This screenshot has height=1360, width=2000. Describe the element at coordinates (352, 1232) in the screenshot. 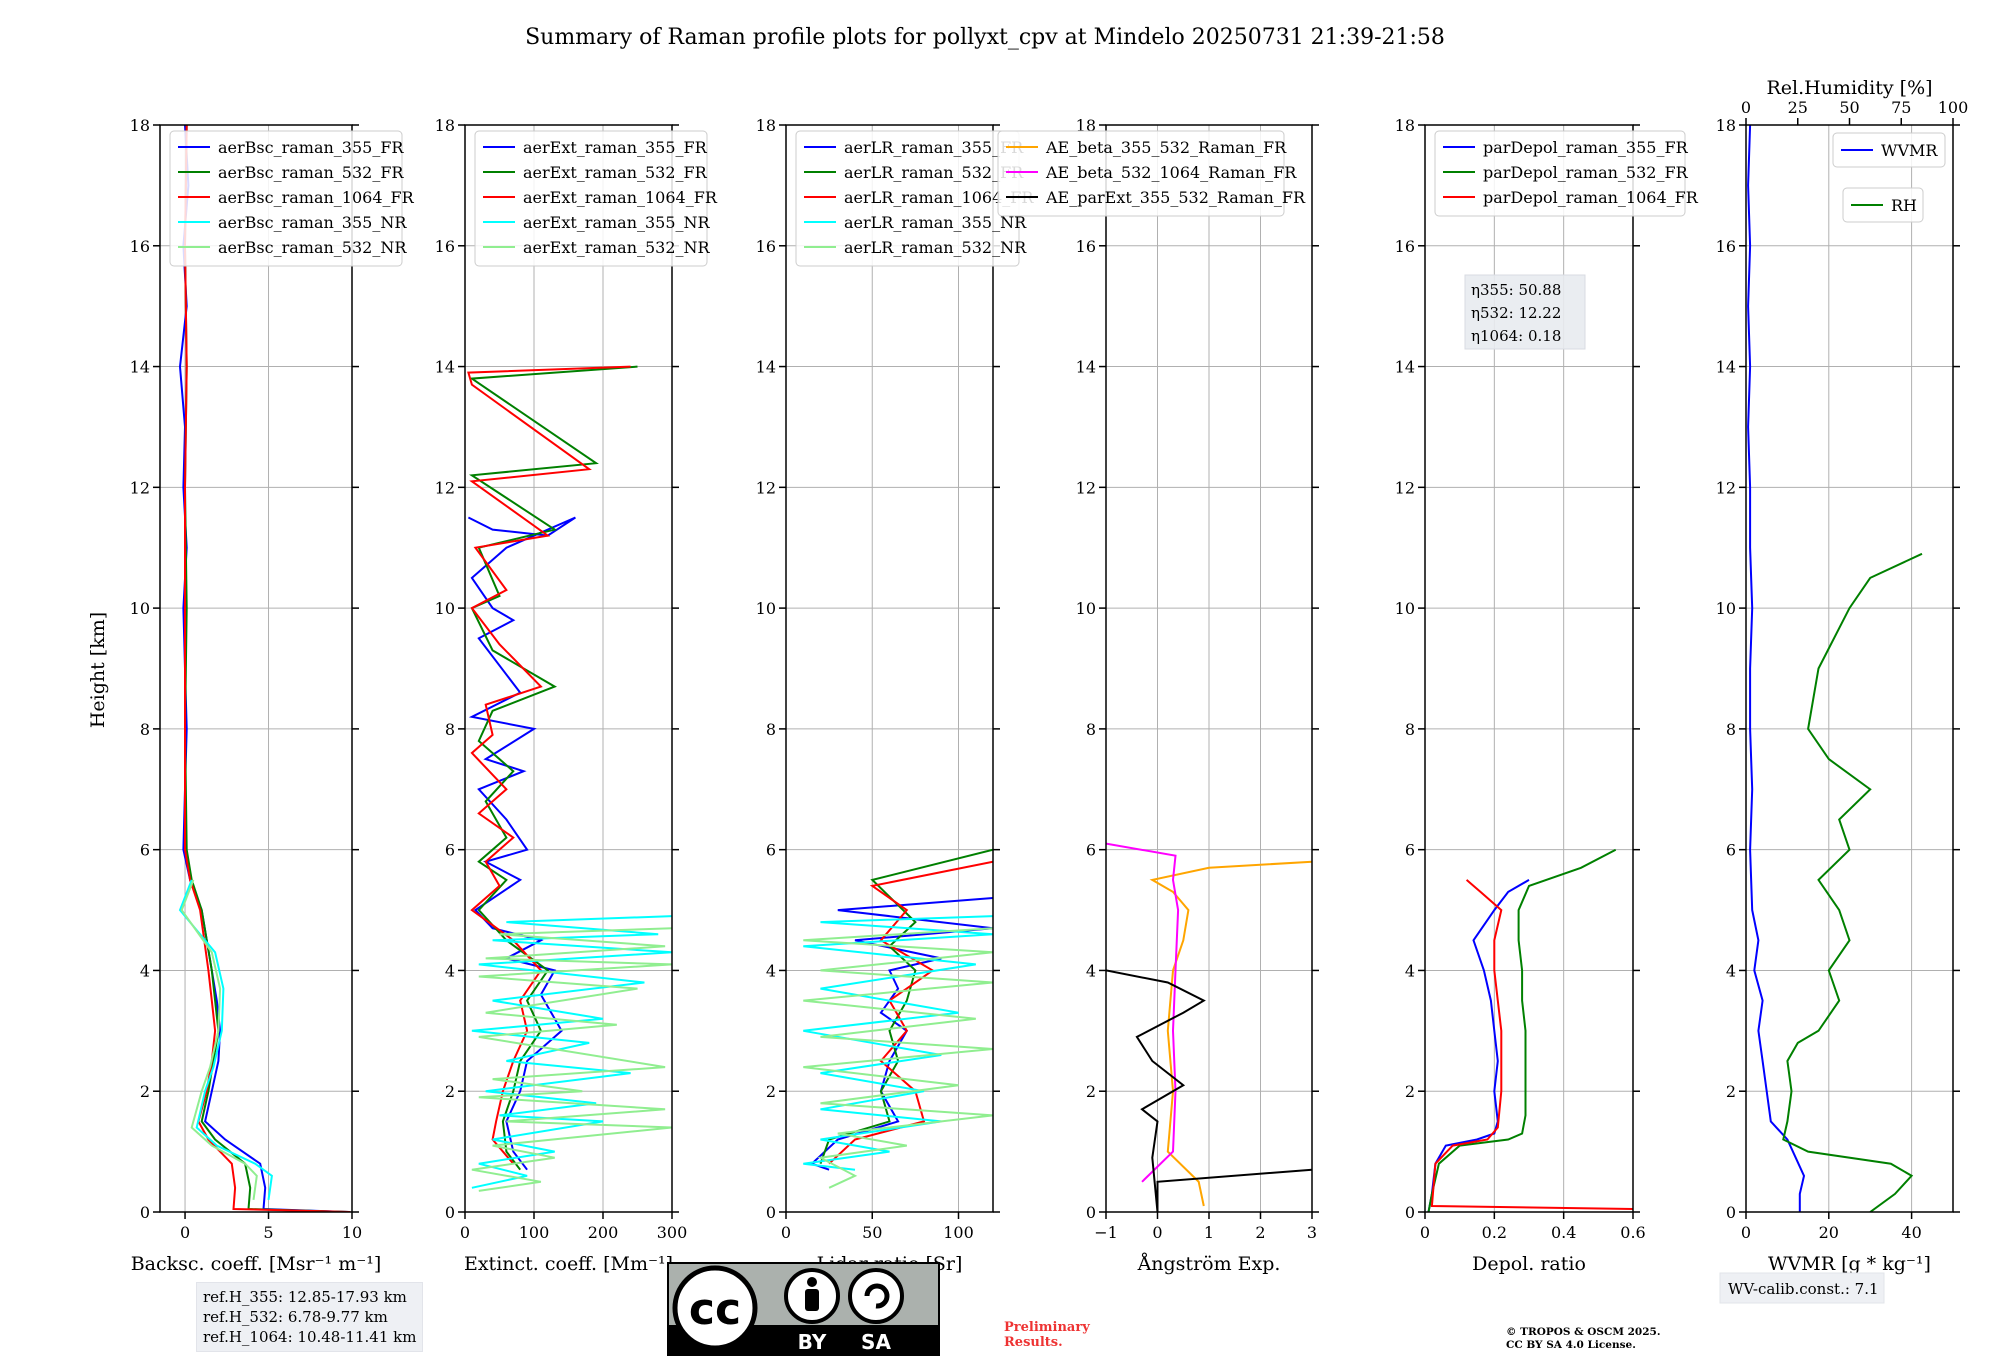

I see `x-tick-label: 10` at that location.